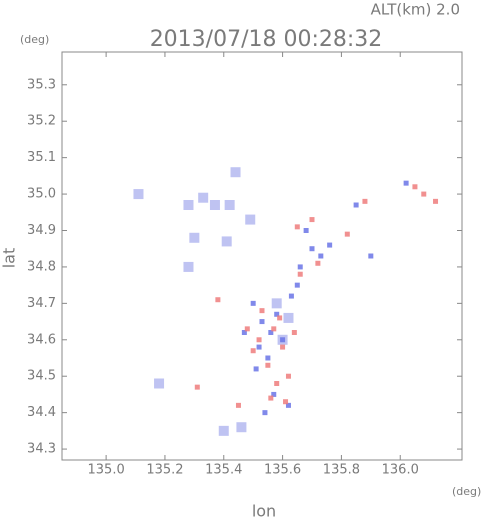 This screenshot has width=491, height=521. I want to click on y-tick-label: 34.9, so click(41, 230).